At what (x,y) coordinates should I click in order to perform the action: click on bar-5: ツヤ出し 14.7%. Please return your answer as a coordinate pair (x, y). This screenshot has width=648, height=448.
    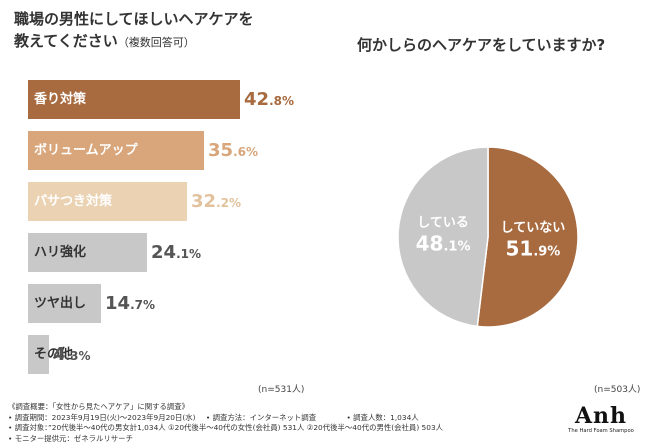
    Looking at the image, I should click on (91, 303).